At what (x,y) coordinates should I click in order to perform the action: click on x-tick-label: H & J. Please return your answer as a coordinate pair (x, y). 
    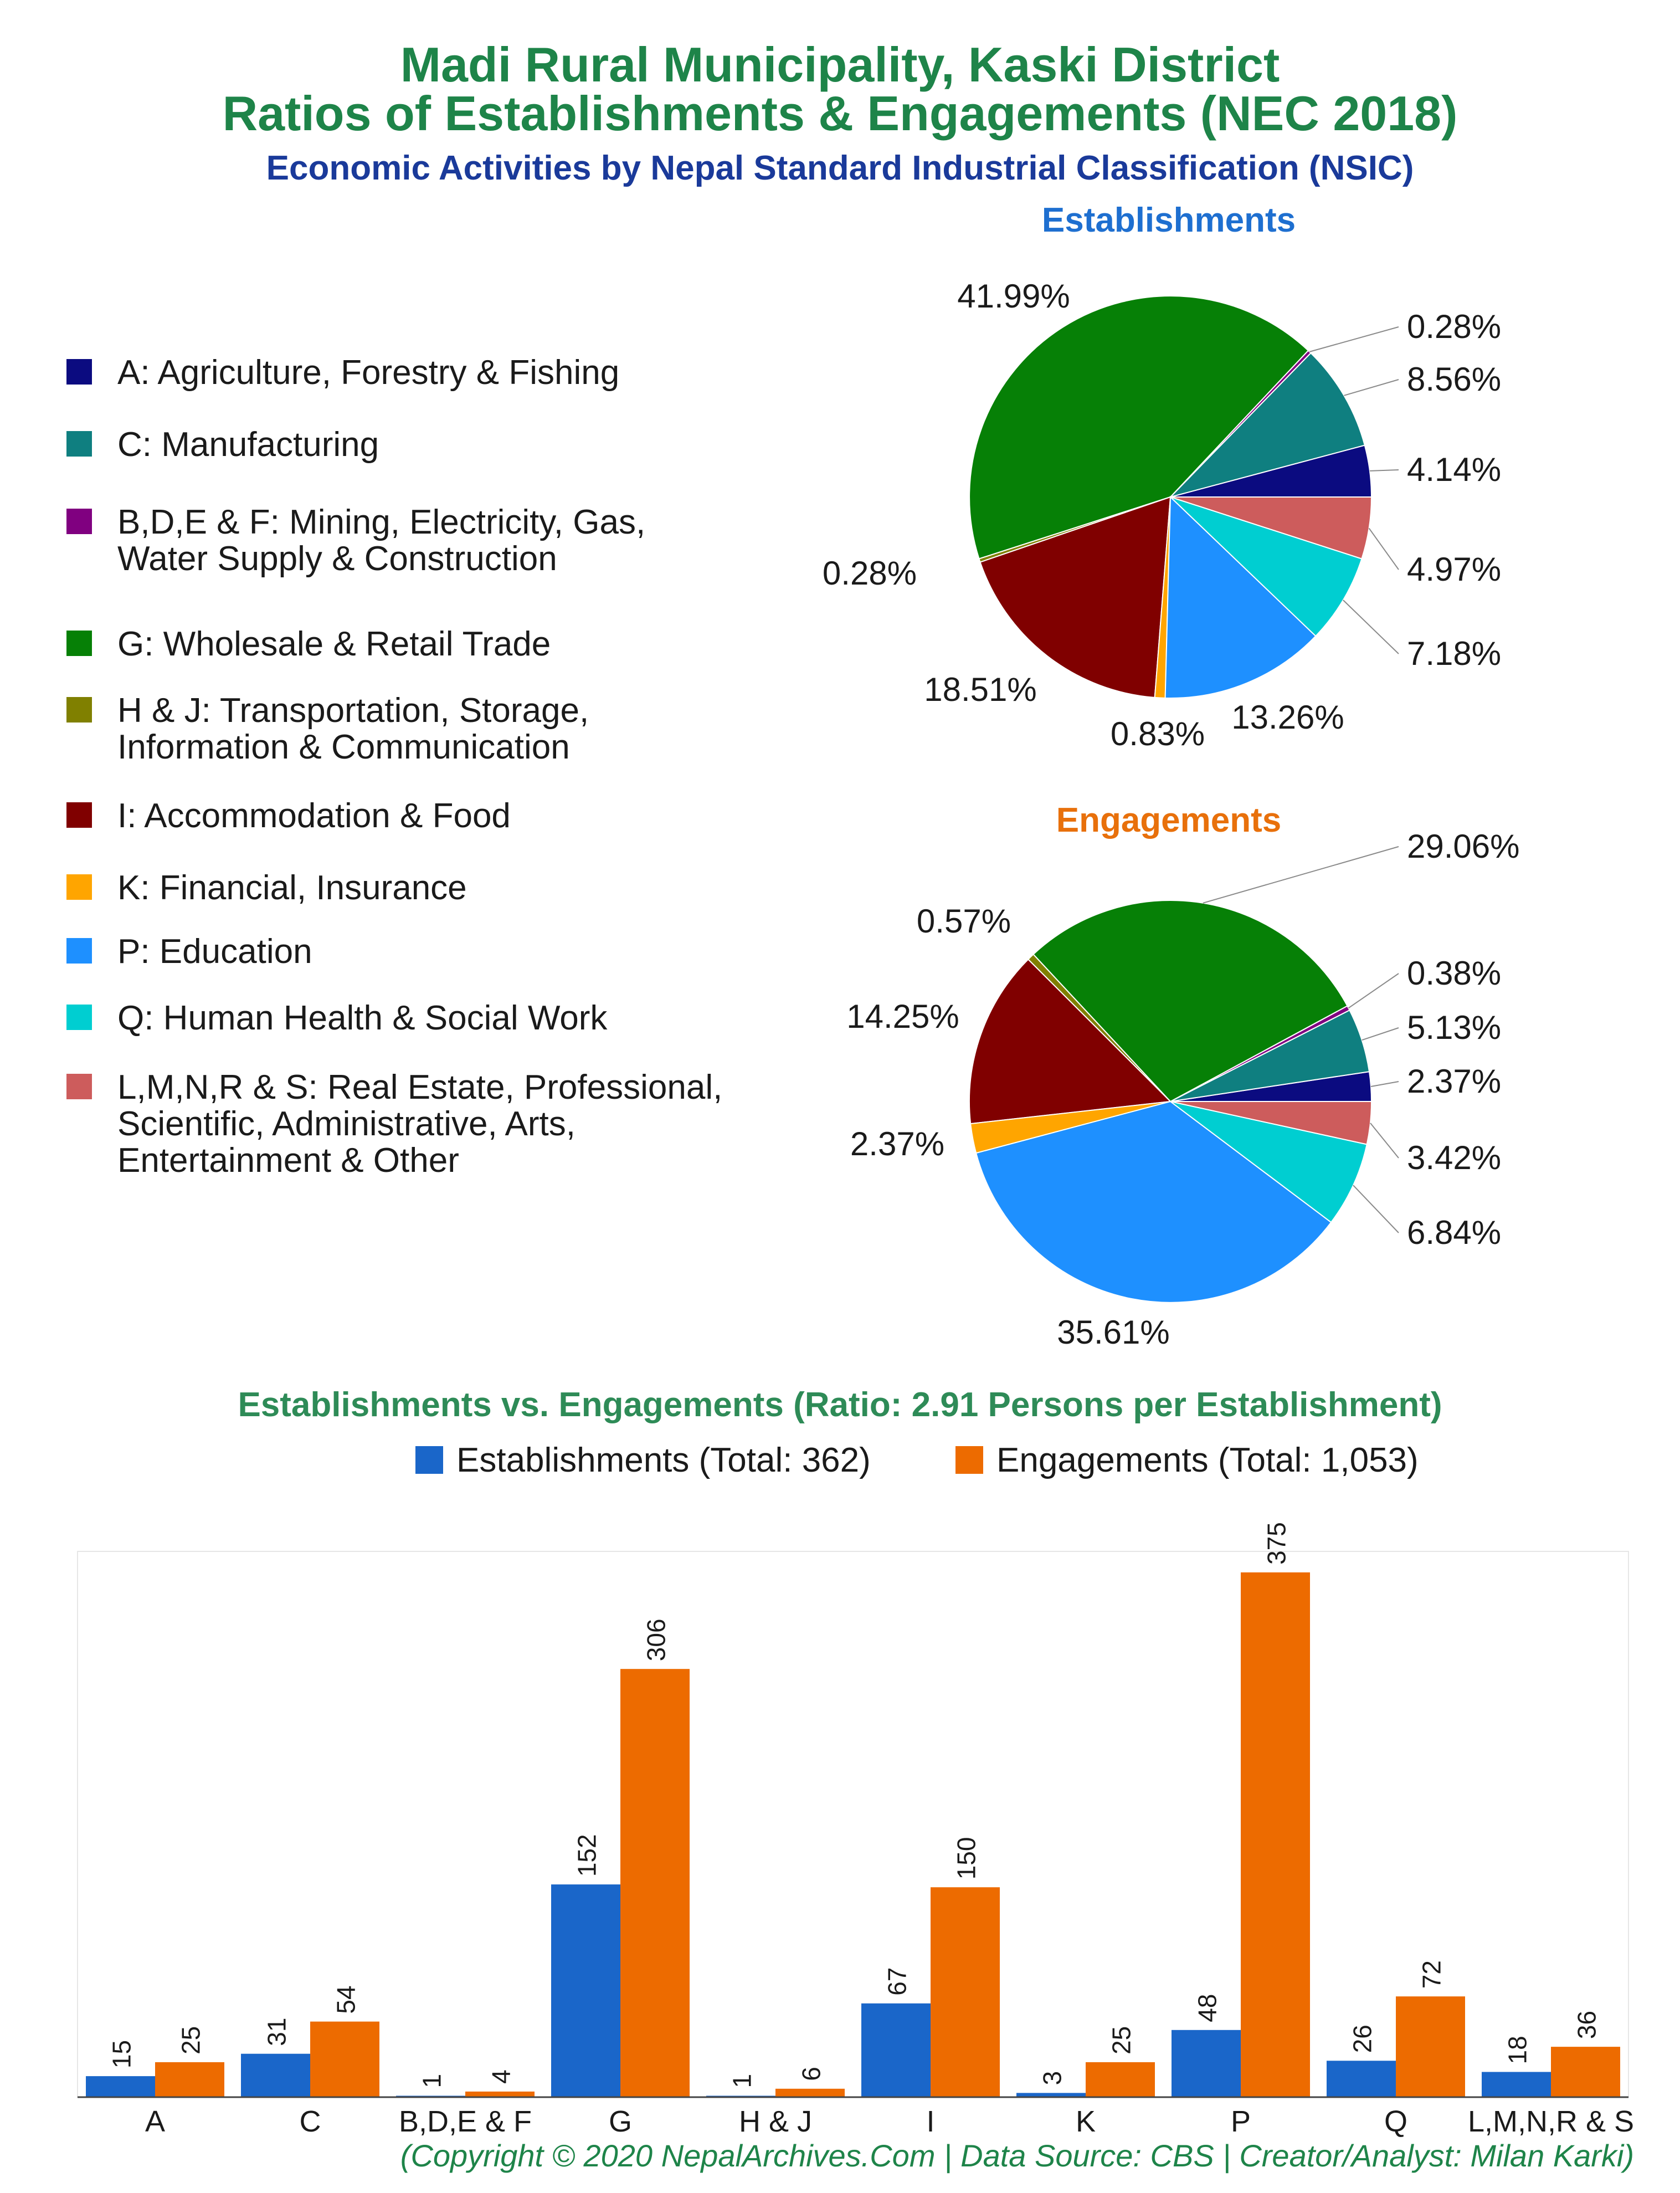
    Looking at the image, I should click on (775, 2121).